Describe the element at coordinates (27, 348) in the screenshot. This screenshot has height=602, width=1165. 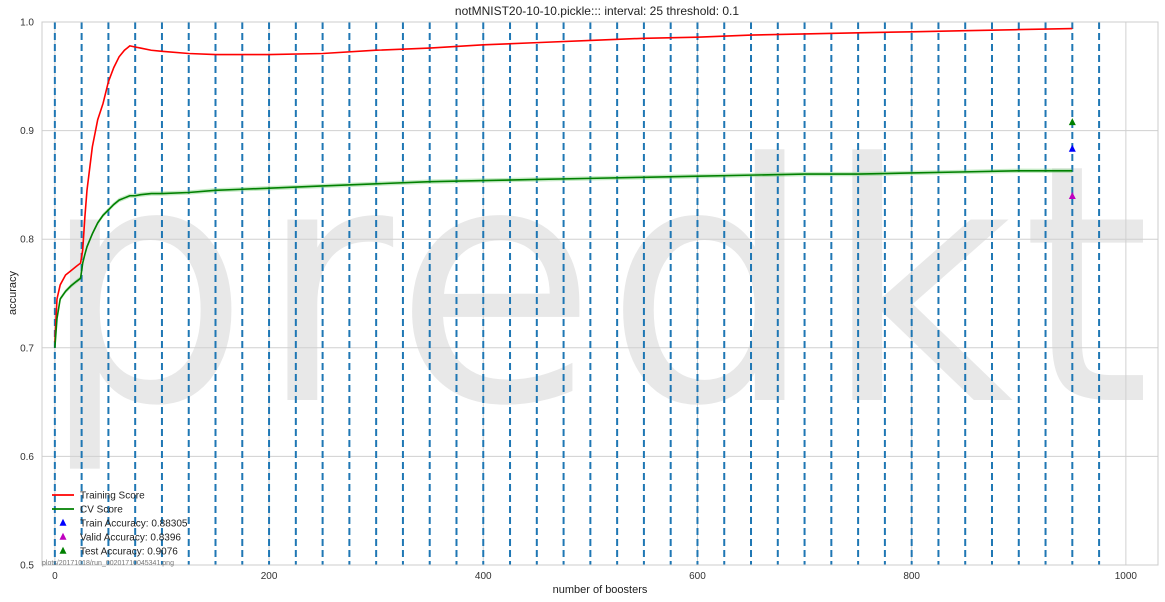
I see `y-tick-label: 0.7` at that location.